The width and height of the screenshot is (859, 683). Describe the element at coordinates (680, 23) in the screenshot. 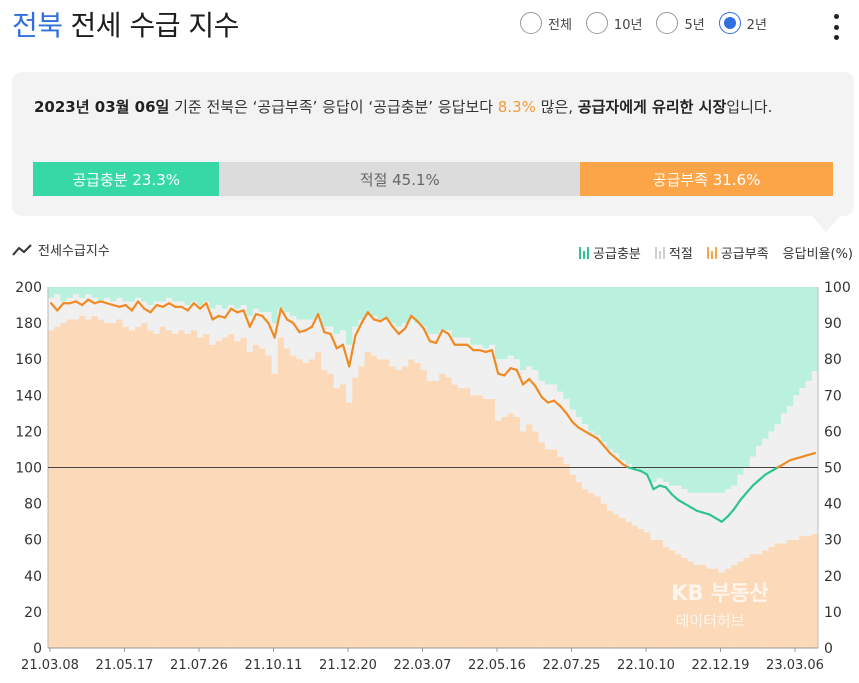

I see `period-option-5y: 5년` at that location.